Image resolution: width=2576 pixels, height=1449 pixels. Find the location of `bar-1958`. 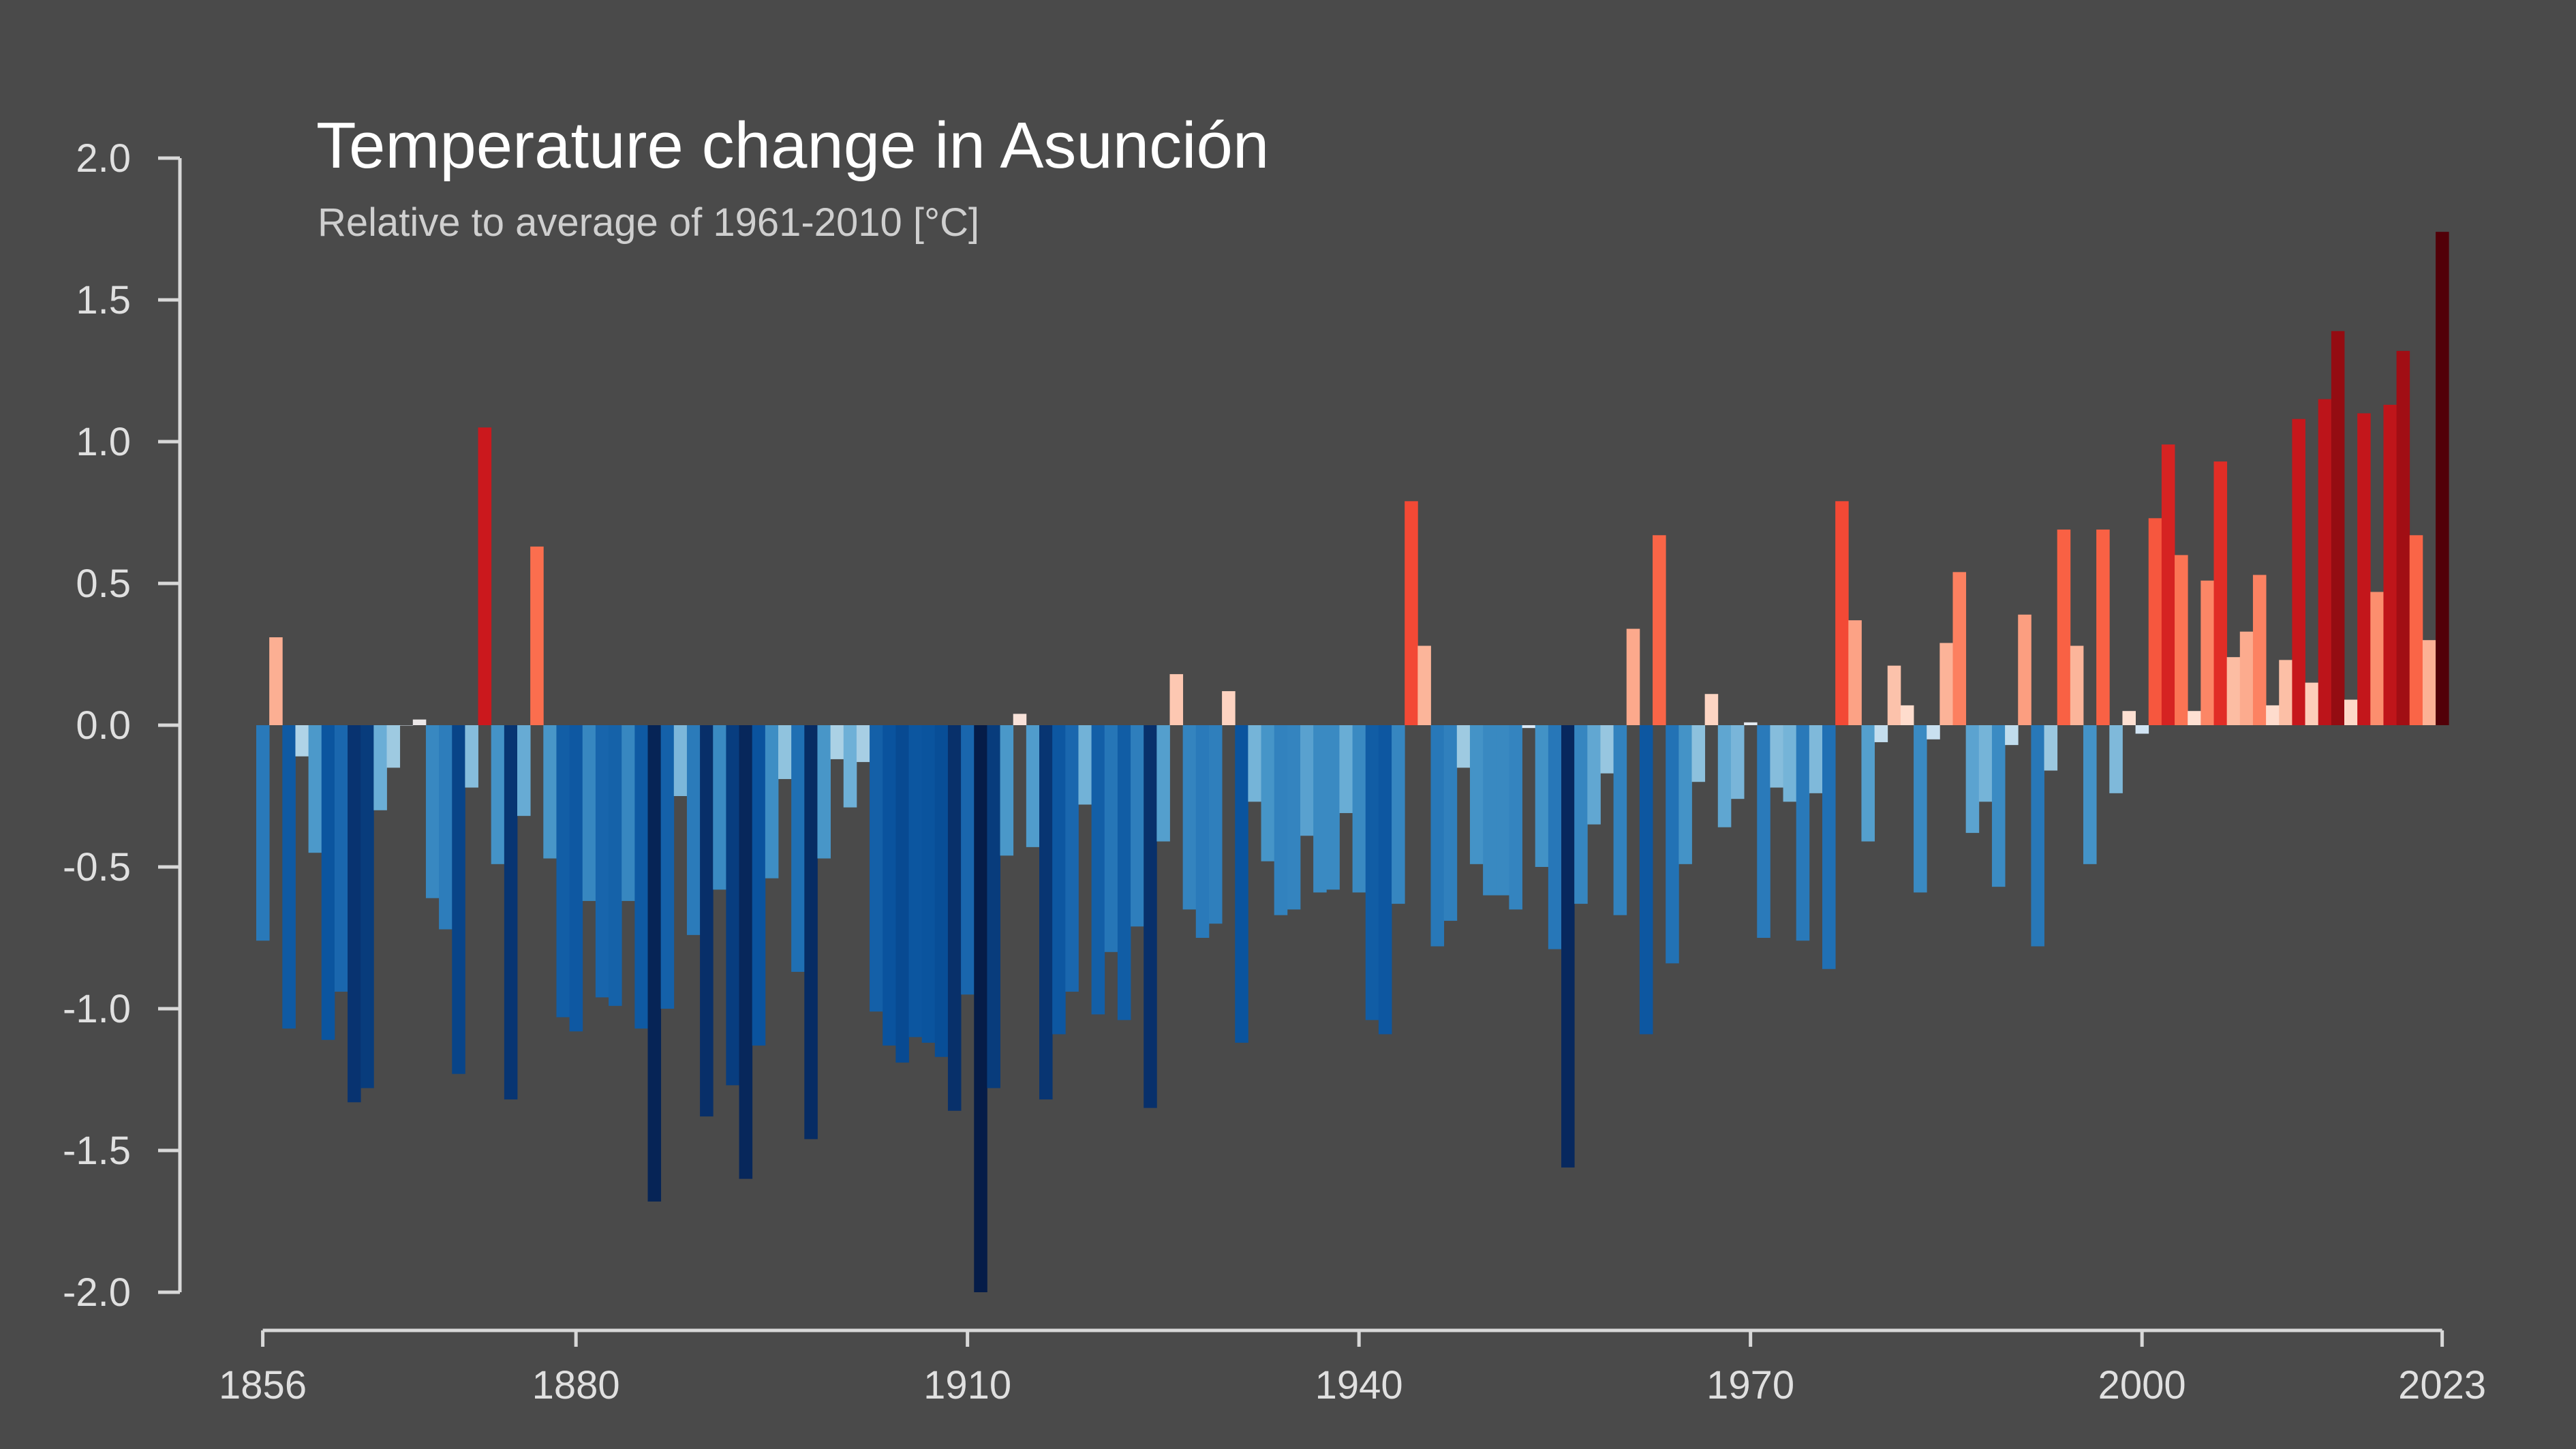

bar-1958 is located at coordinates (1594, 775).